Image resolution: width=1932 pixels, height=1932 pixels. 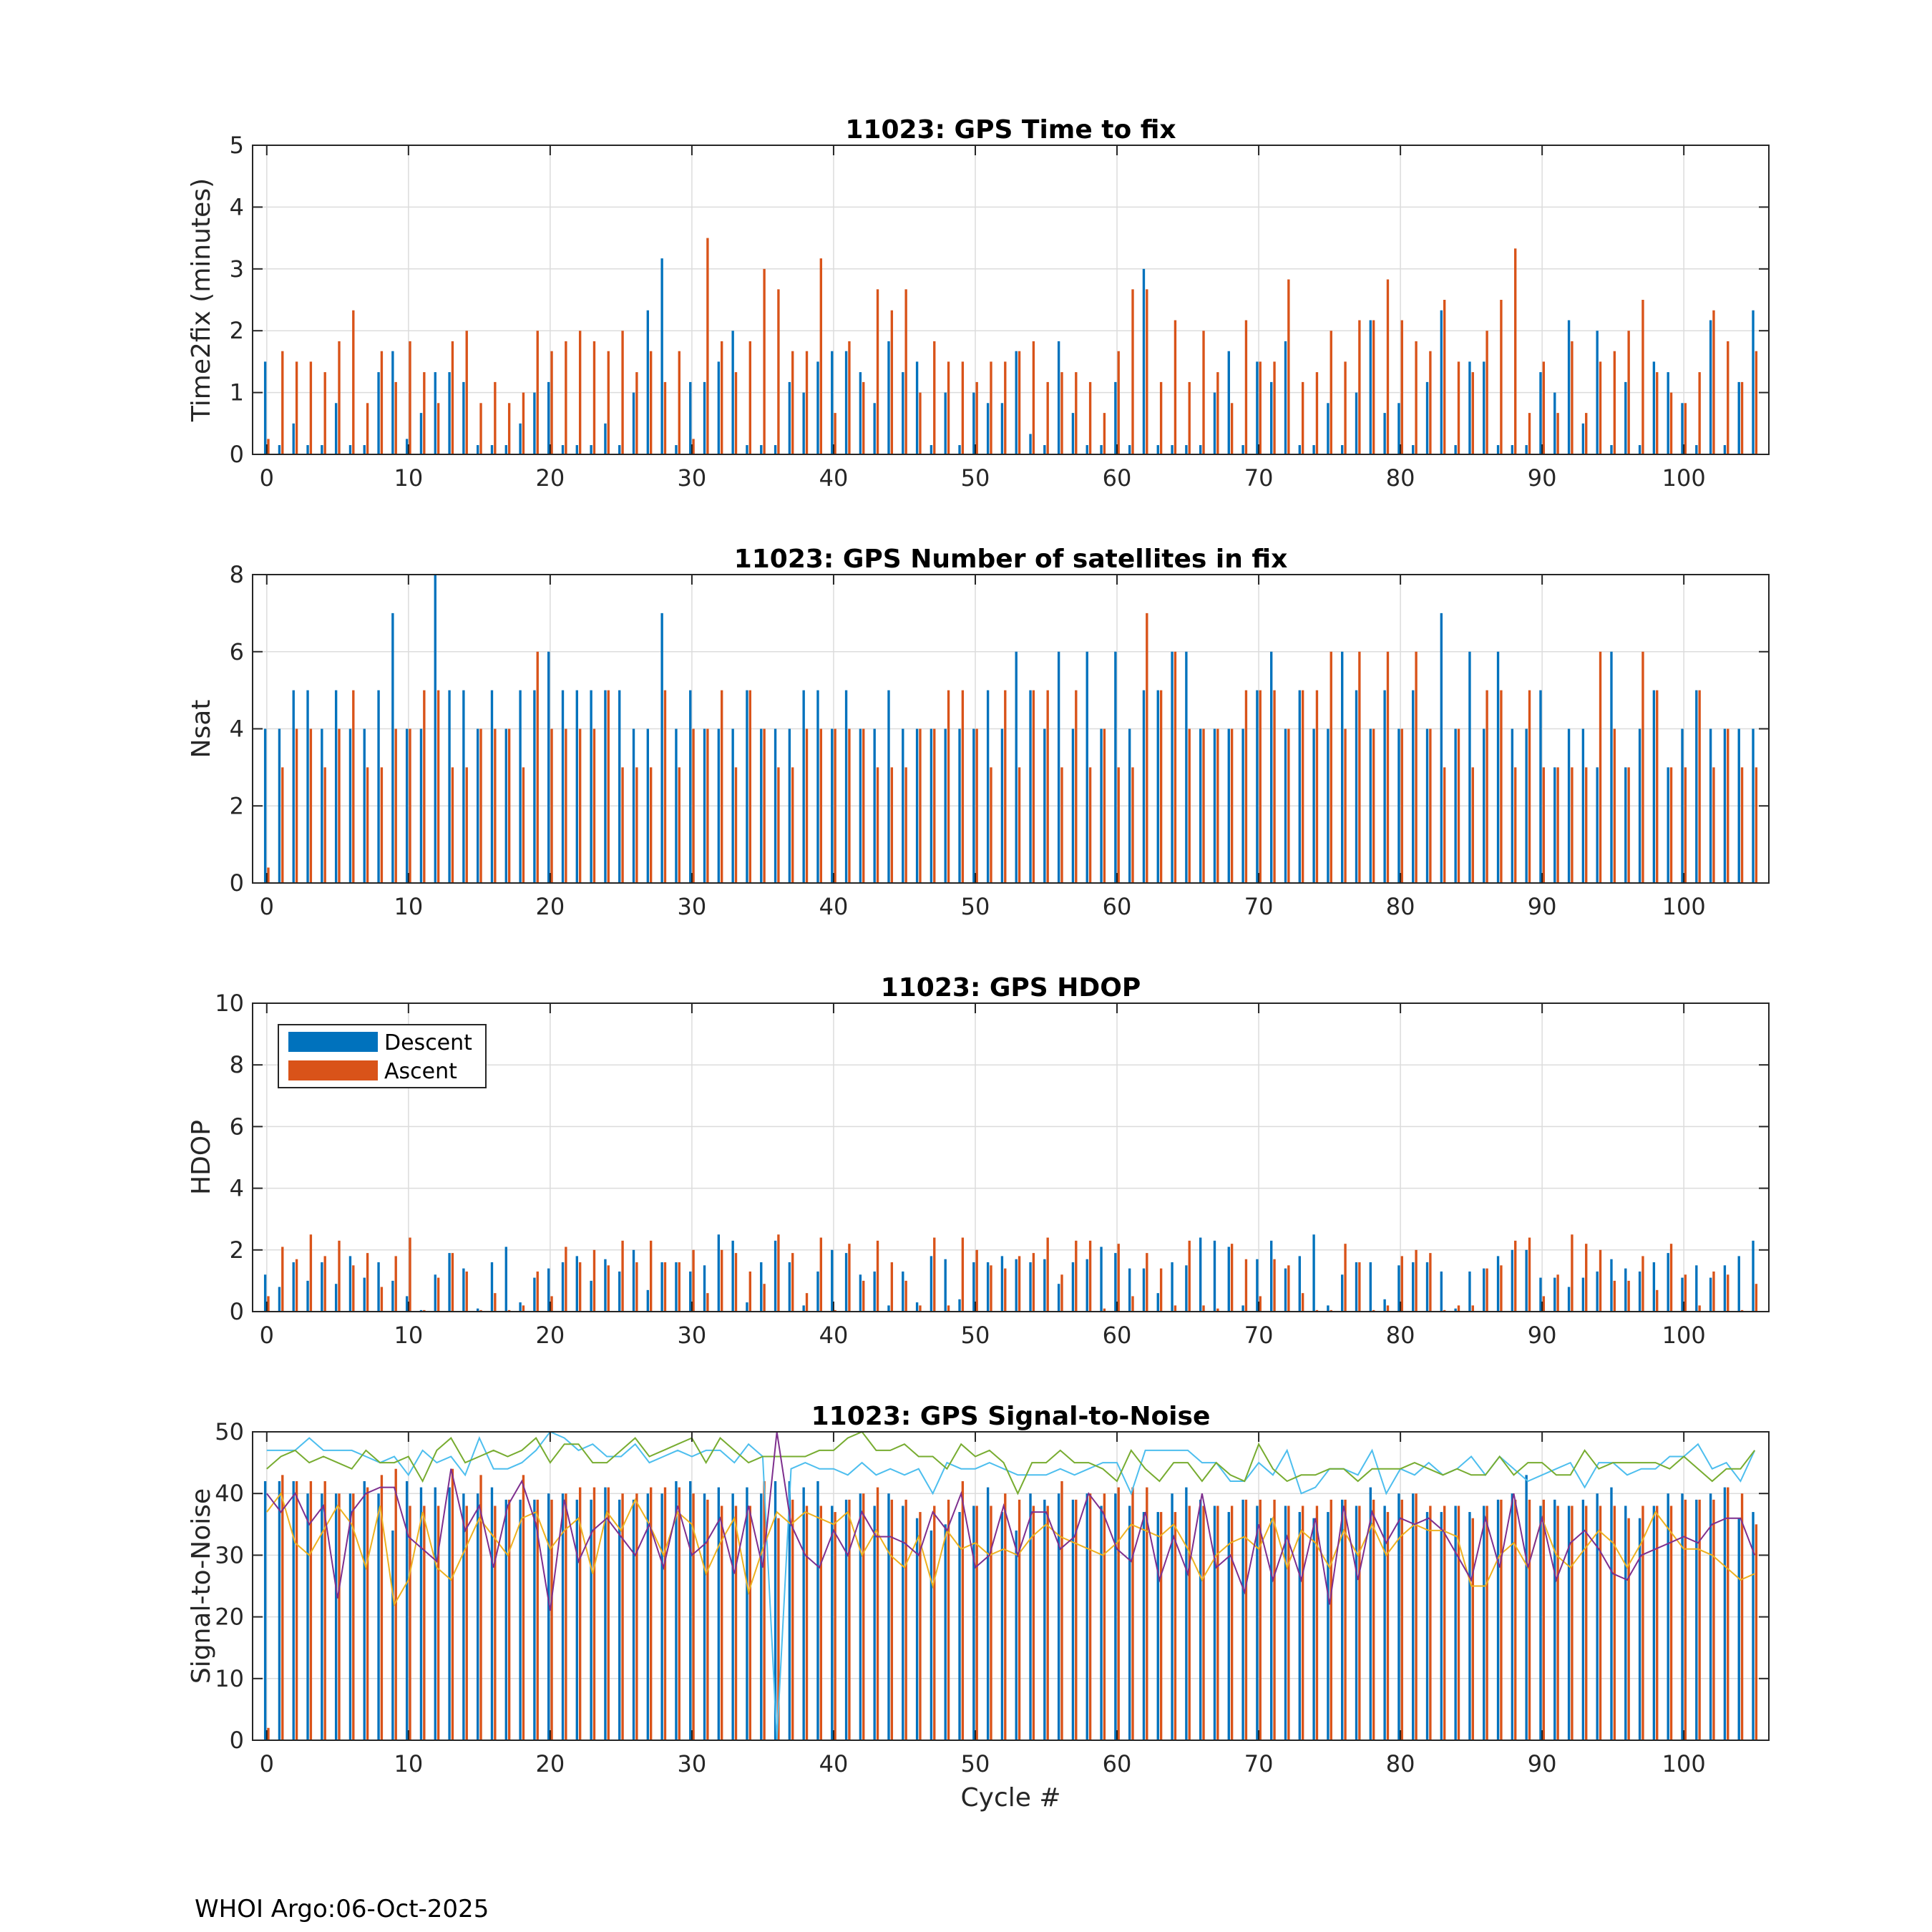 I want to click on x-tick-label: 90, so click(x=1542, y=1763).